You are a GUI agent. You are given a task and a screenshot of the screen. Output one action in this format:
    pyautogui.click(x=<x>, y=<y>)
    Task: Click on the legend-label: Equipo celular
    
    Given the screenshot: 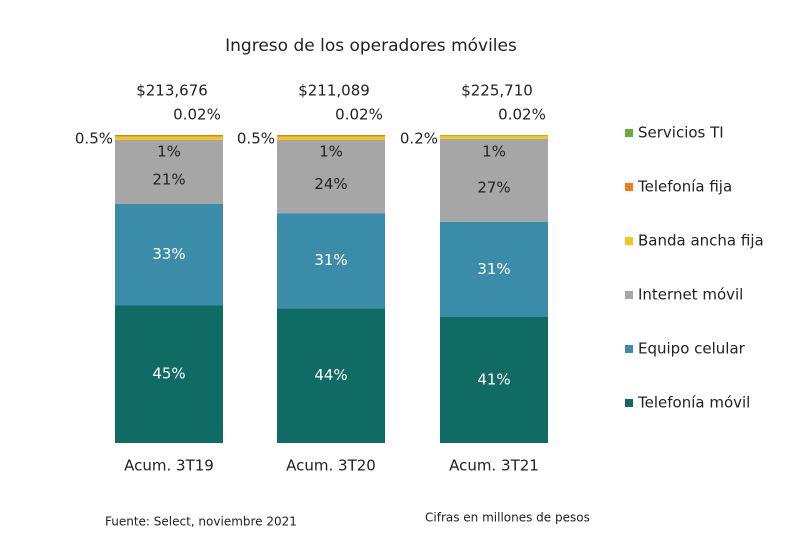 What is the action you would take?
    pyautogui.click(x=692, y=349)
    